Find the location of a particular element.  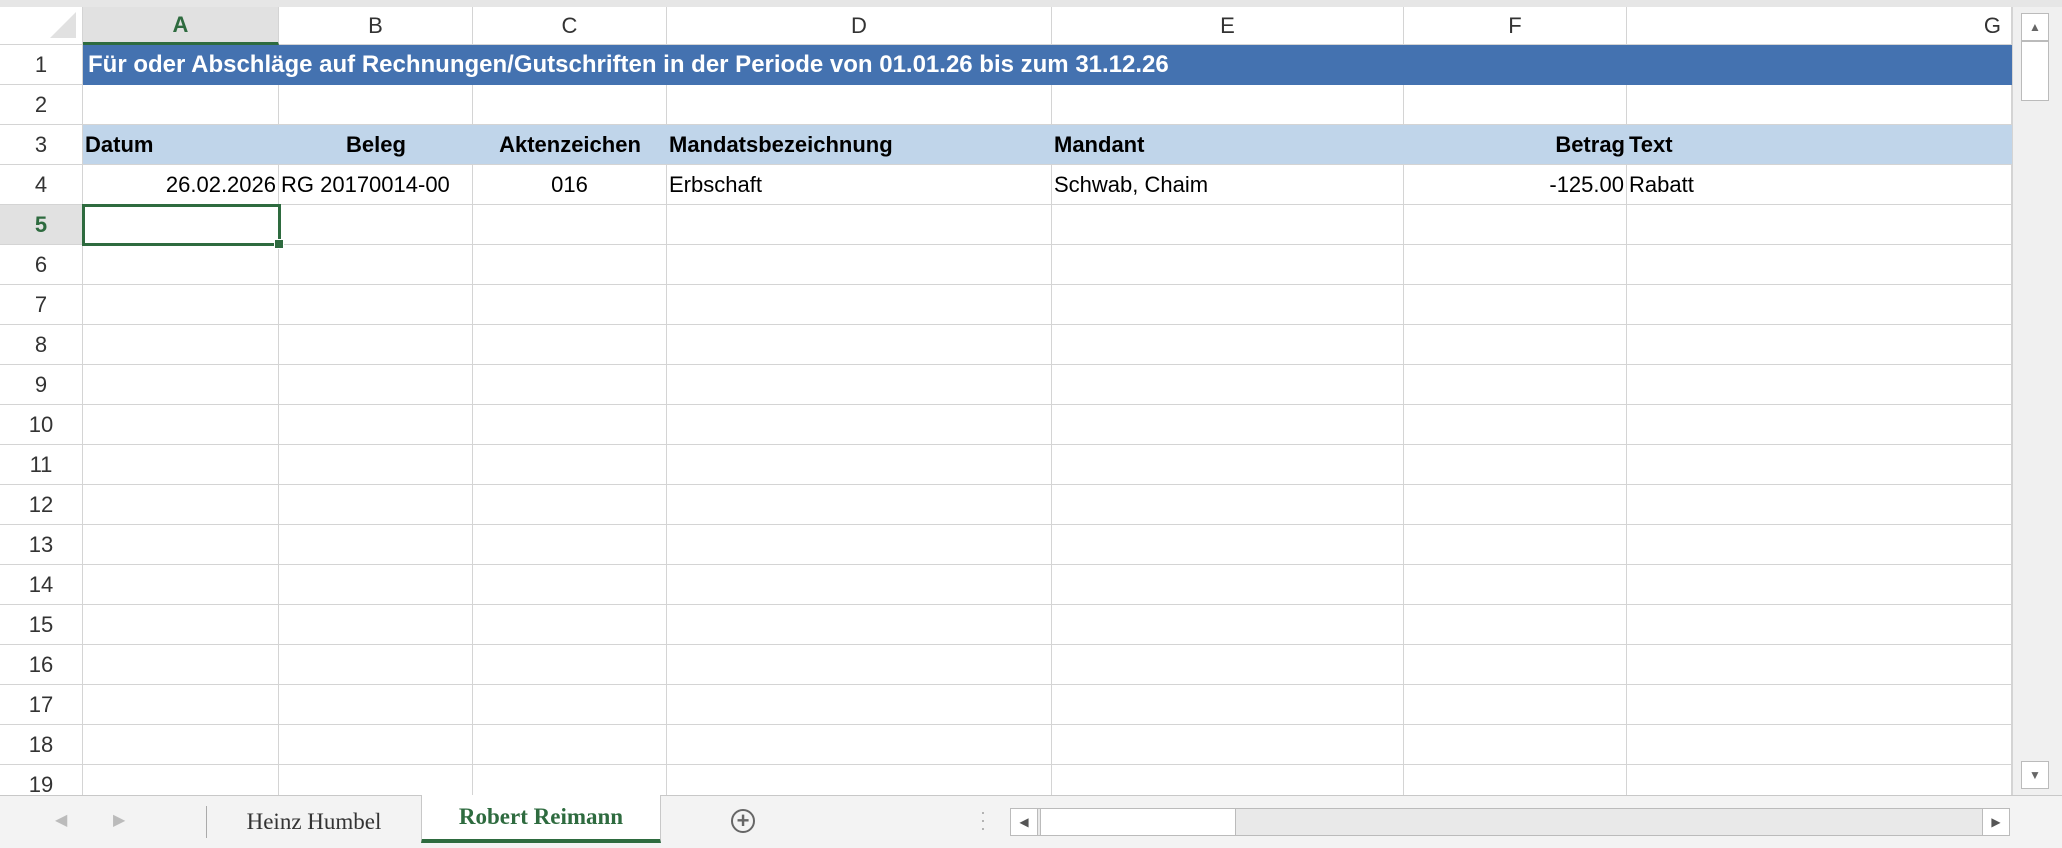

vertical-scroll-thumb is located at coordinates (2035, 71).